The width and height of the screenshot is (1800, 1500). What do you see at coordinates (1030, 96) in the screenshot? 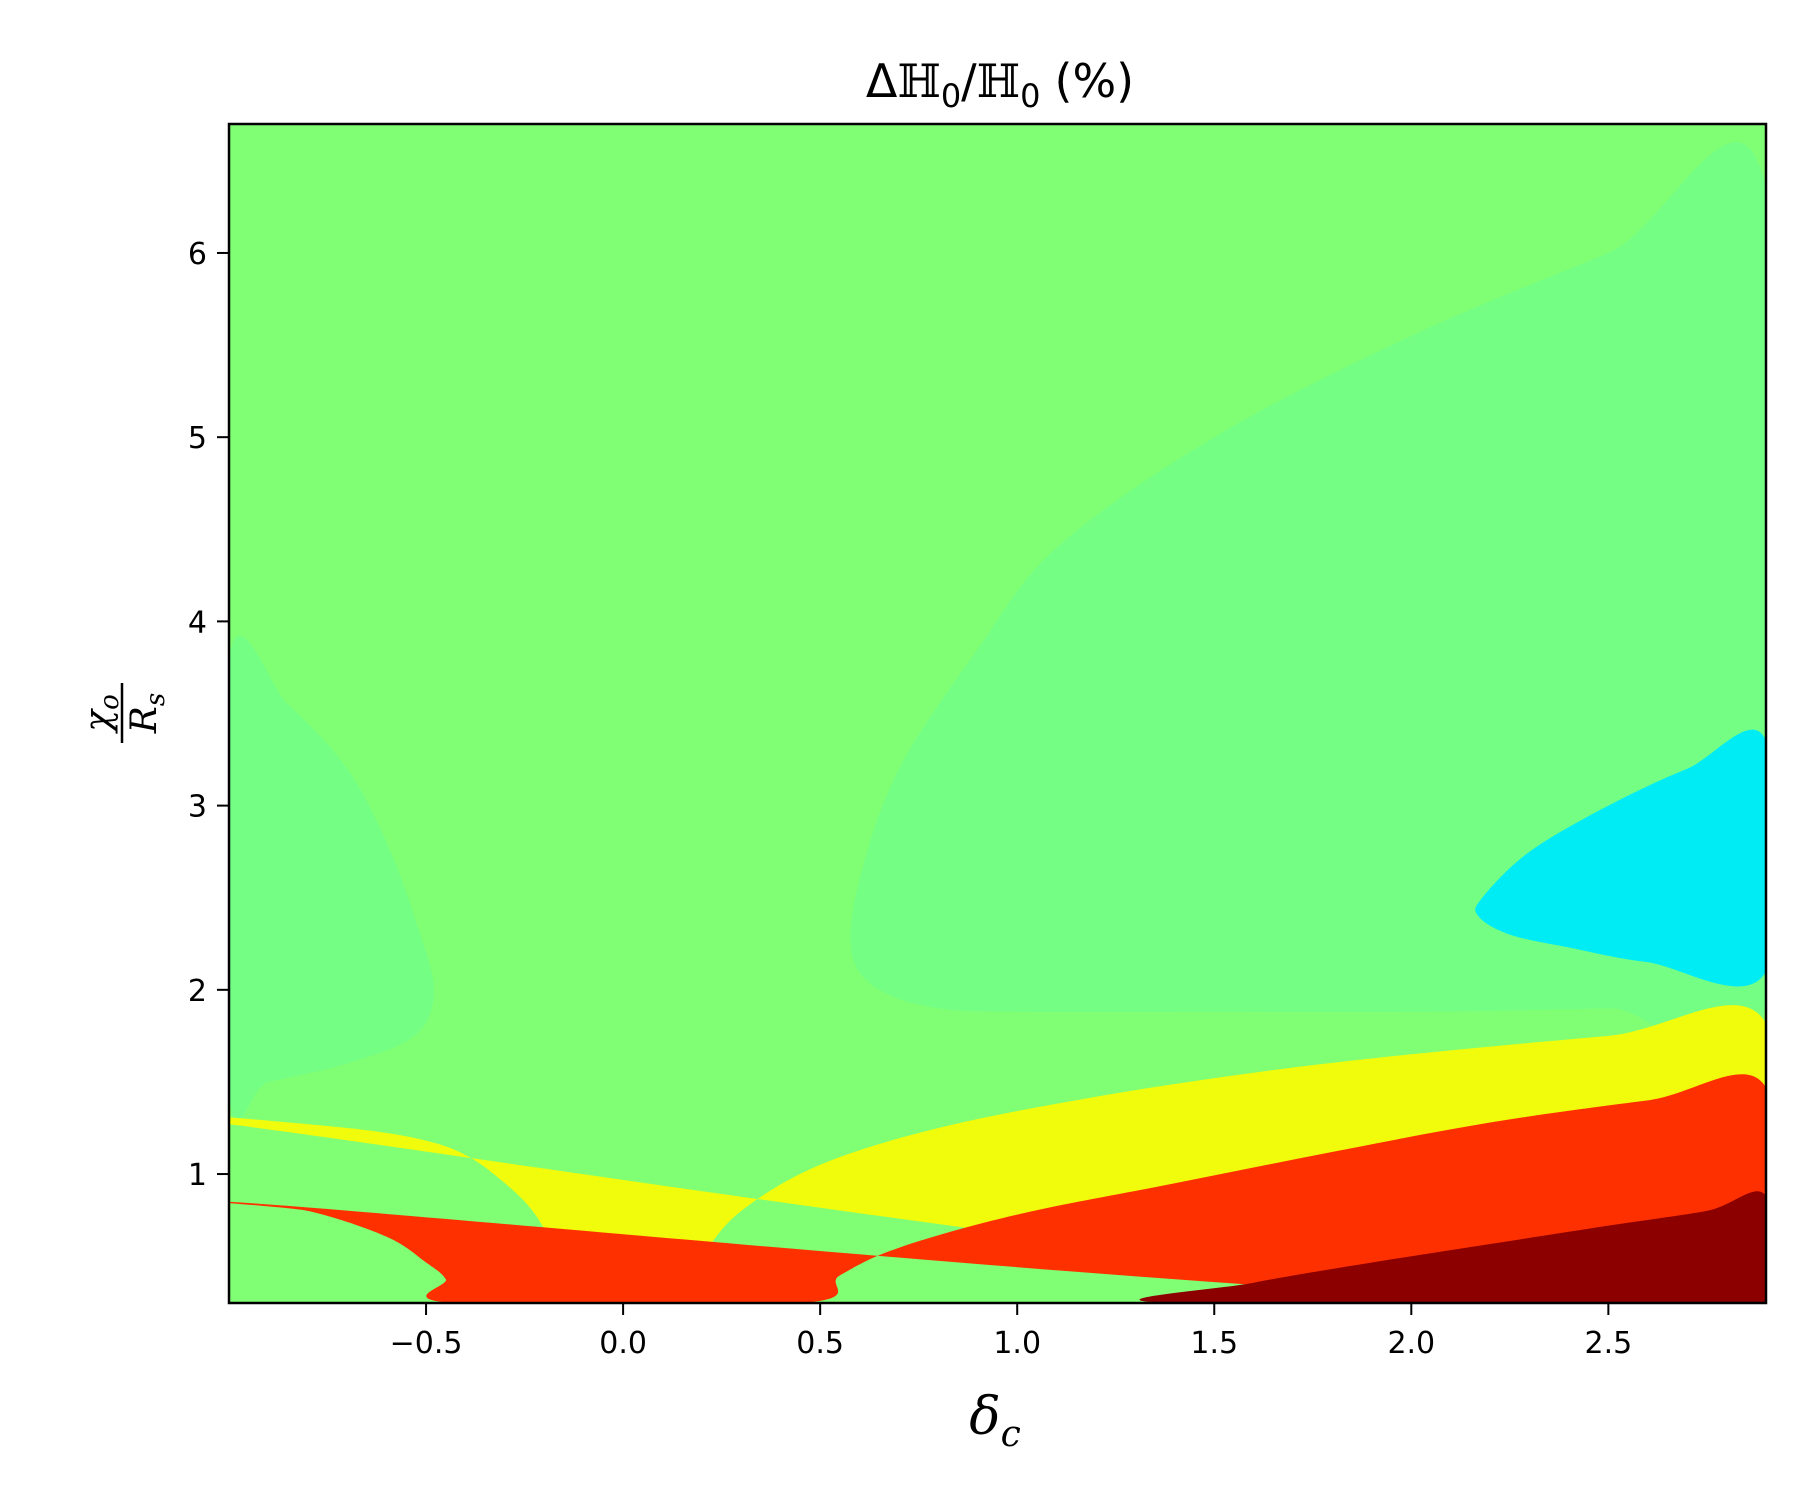
I see `title-subscript-denominator: 0` at bounding box center [1030, 96].